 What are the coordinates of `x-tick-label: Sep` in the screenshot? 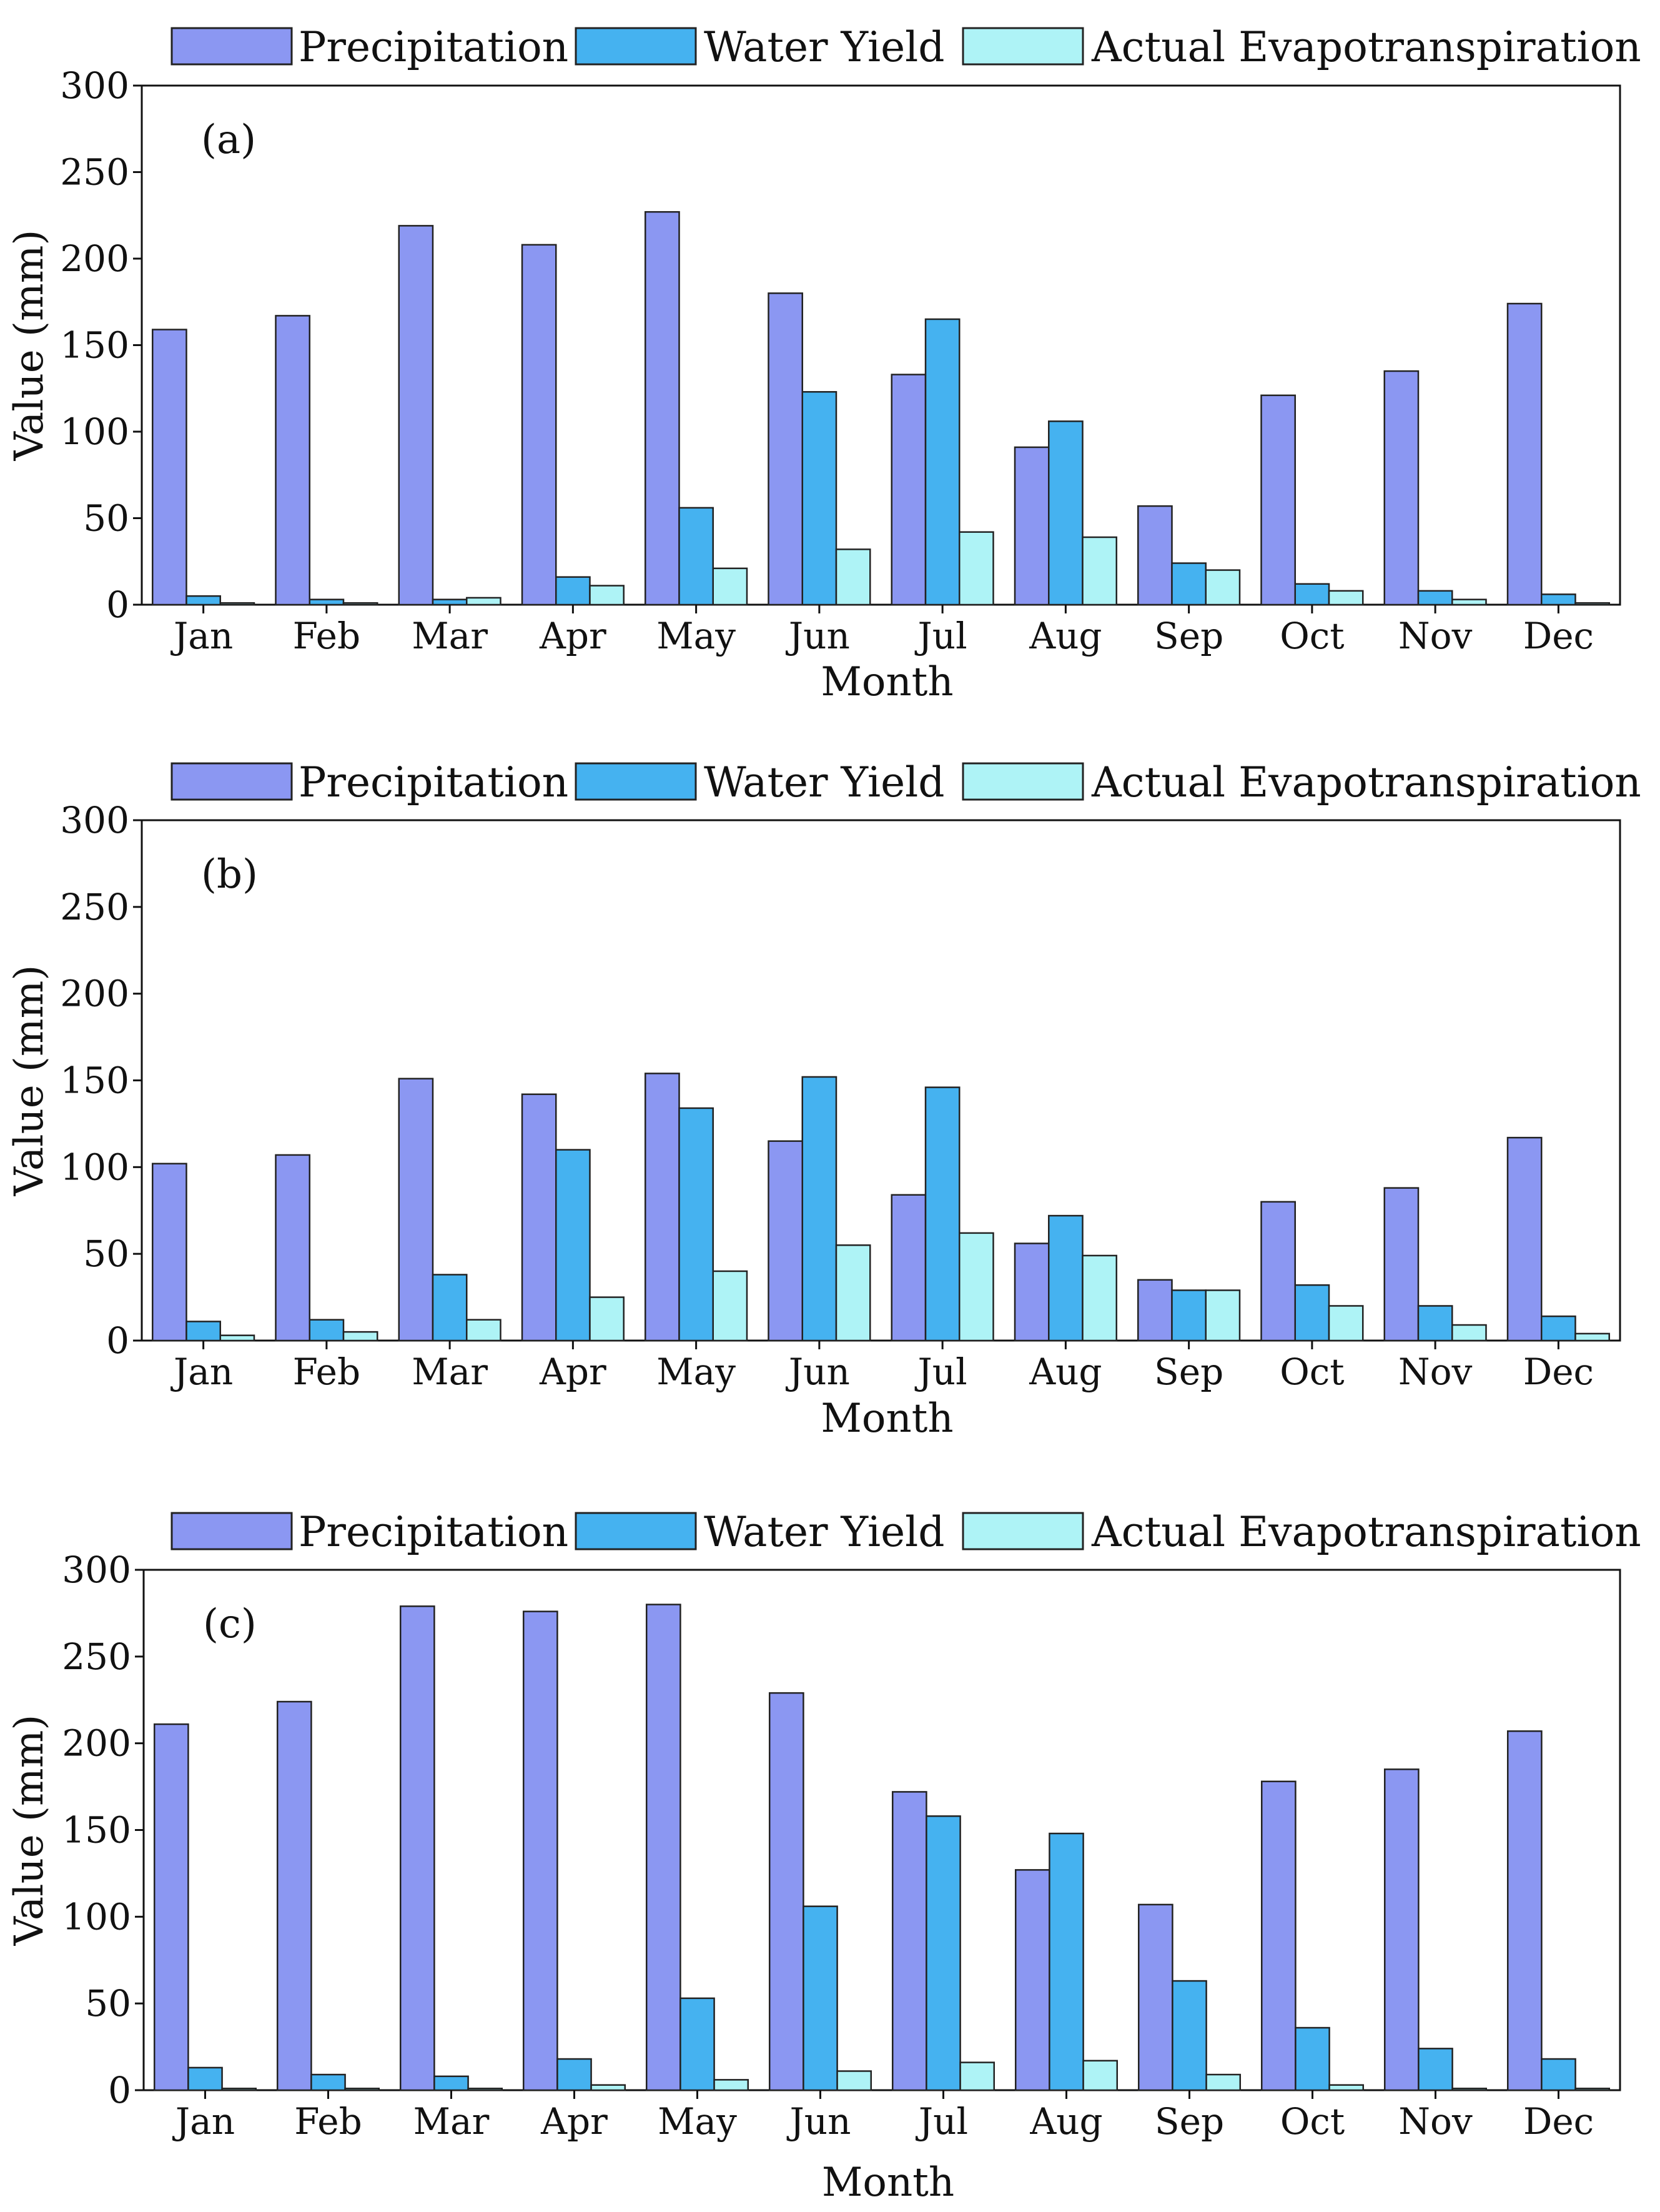 It's located at (1189, 2121).